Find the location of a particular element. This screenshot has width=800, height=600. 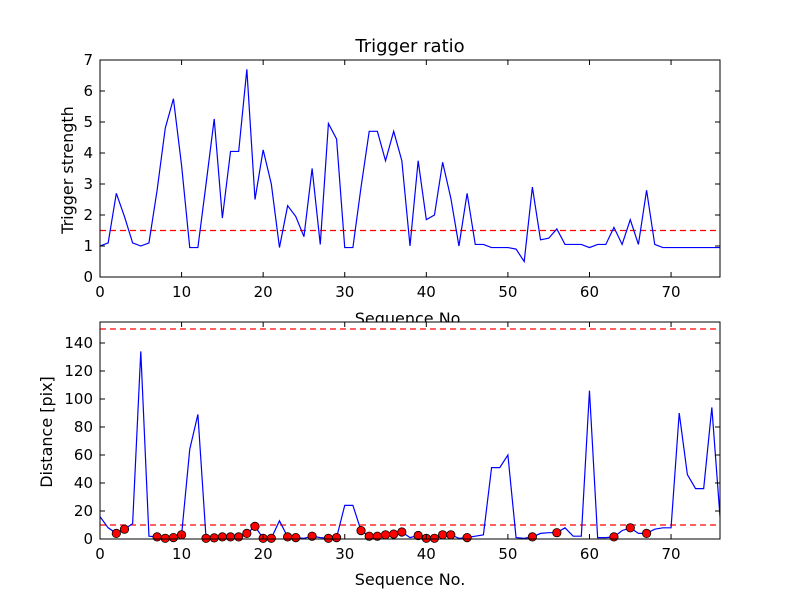

y-tick-label: 3 is located at coordinates (88, 184).